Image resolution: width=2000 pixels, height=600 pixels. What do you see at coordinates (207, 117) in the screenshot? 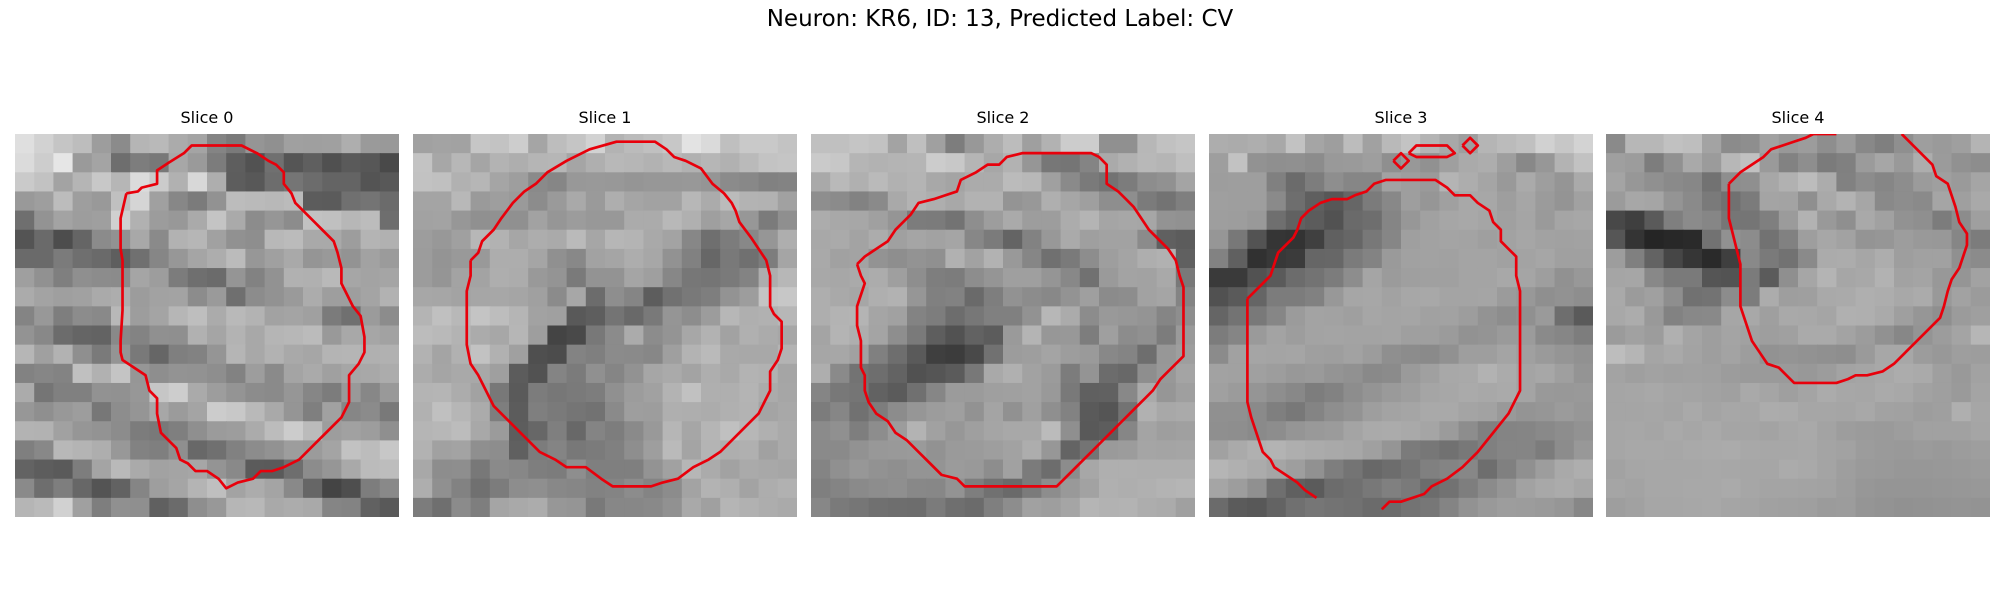
I see `slice-title: Slice 0` at bounding box center [207, 117].